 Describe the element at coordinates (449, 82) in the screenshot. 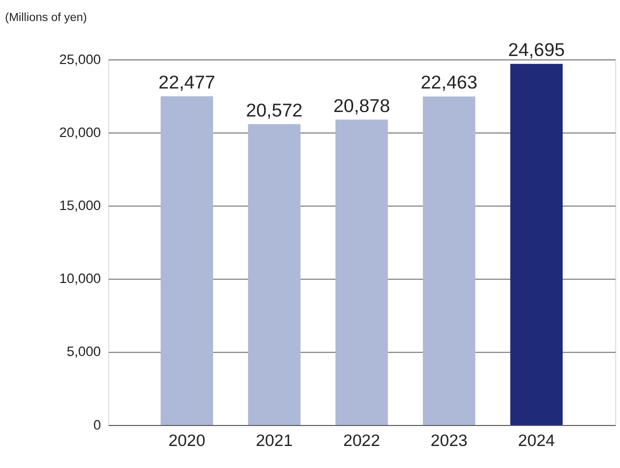

I see `data-label: 22,463` at that location.